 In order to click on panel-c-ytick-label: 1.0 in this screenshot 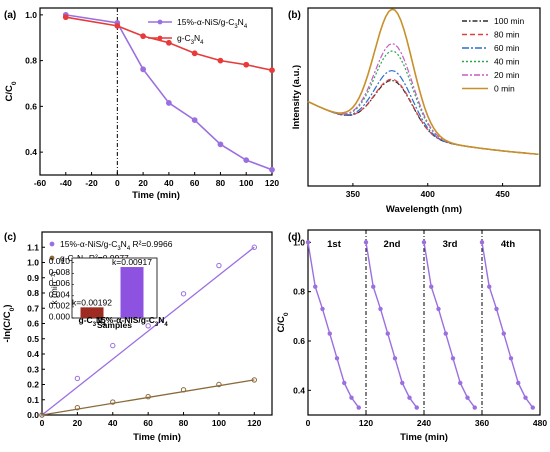, I will do `click(33, 263)`.